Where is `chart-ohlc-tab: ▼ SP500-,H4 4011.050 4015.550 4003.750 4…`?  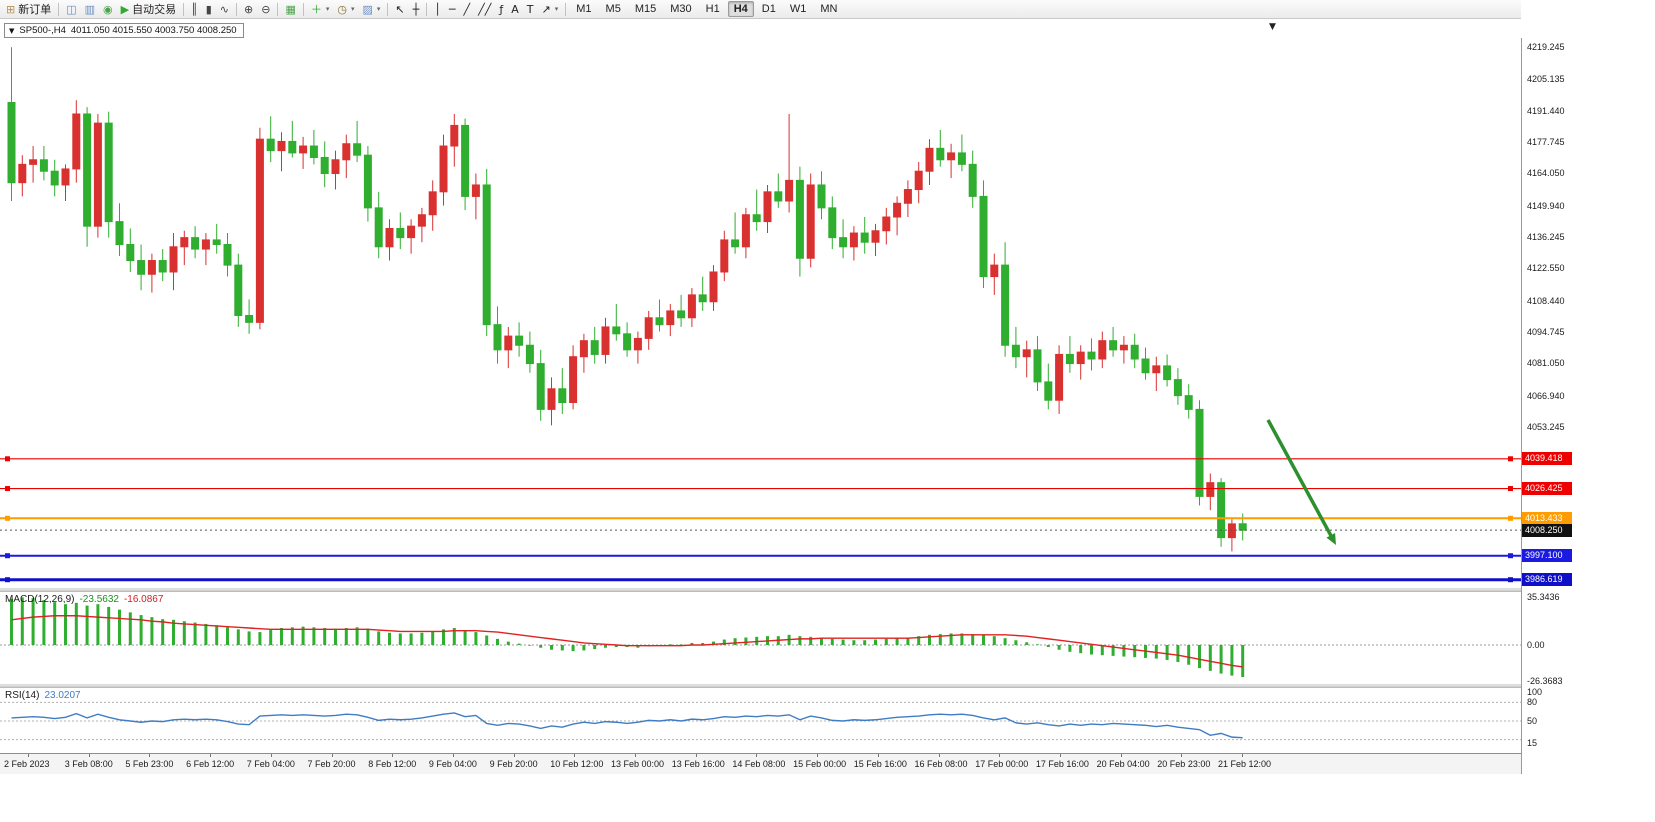
chart-ohlc-tab: ▼ SP500-,H4 4011.050 4015.550 4003.750 4… is located at coordinates (124, 30).